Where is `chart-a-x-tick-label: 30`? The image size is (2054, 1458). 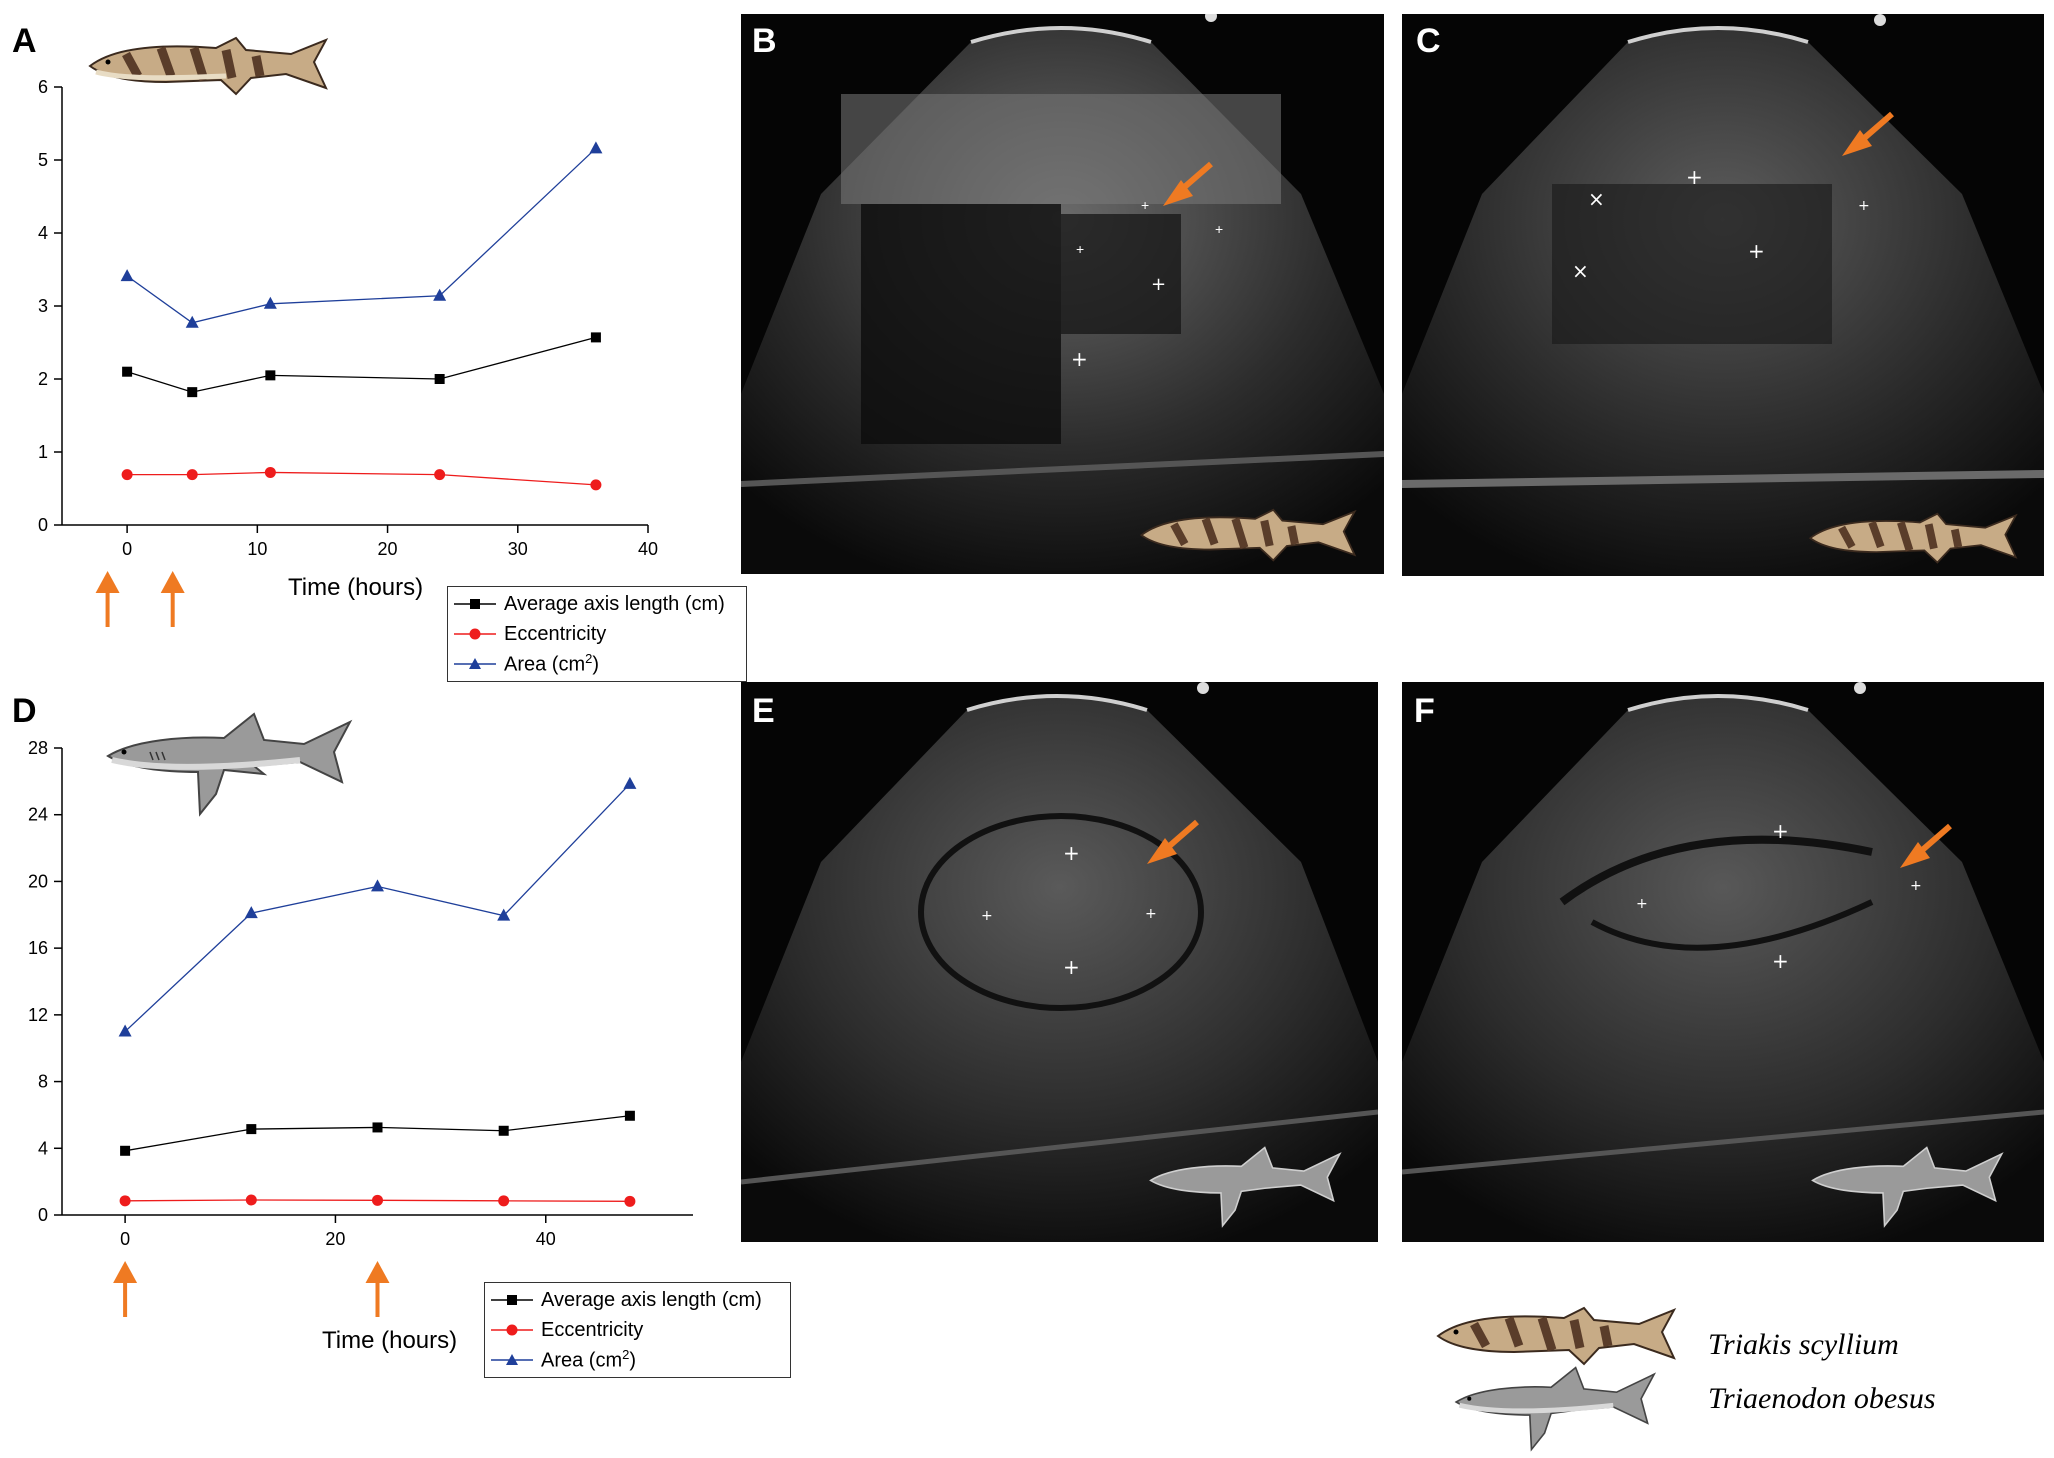
chart-a-x-tick-label: 30 is located at coordinates (518, 549).